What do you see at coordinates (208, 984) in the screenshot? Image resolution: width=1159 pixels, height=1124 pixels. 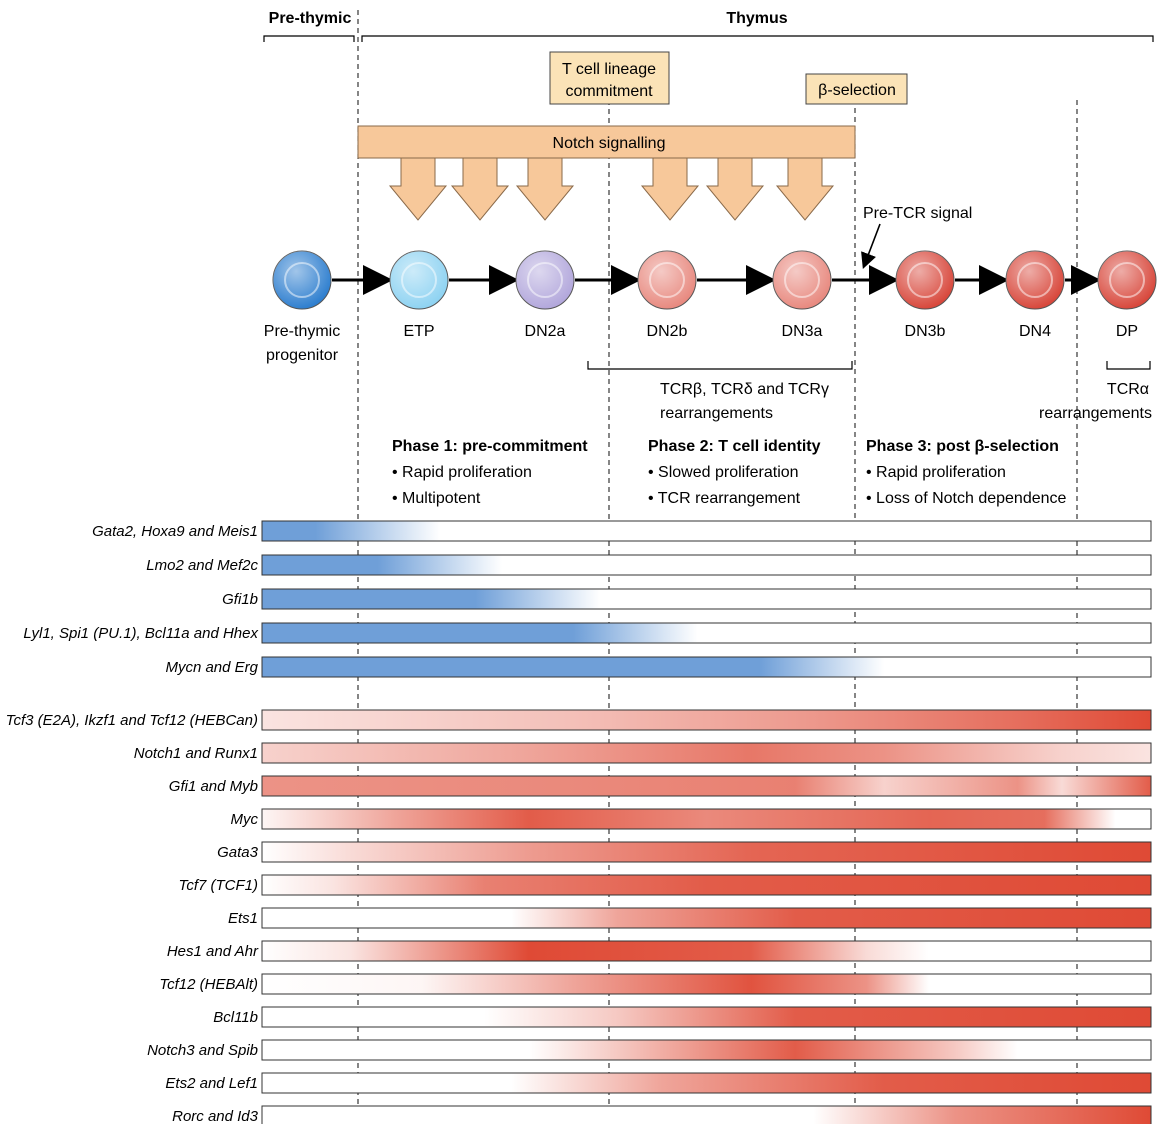 I see `gene-label: Tcf12 (HEBAlt)` at bounding box center [208, 984].